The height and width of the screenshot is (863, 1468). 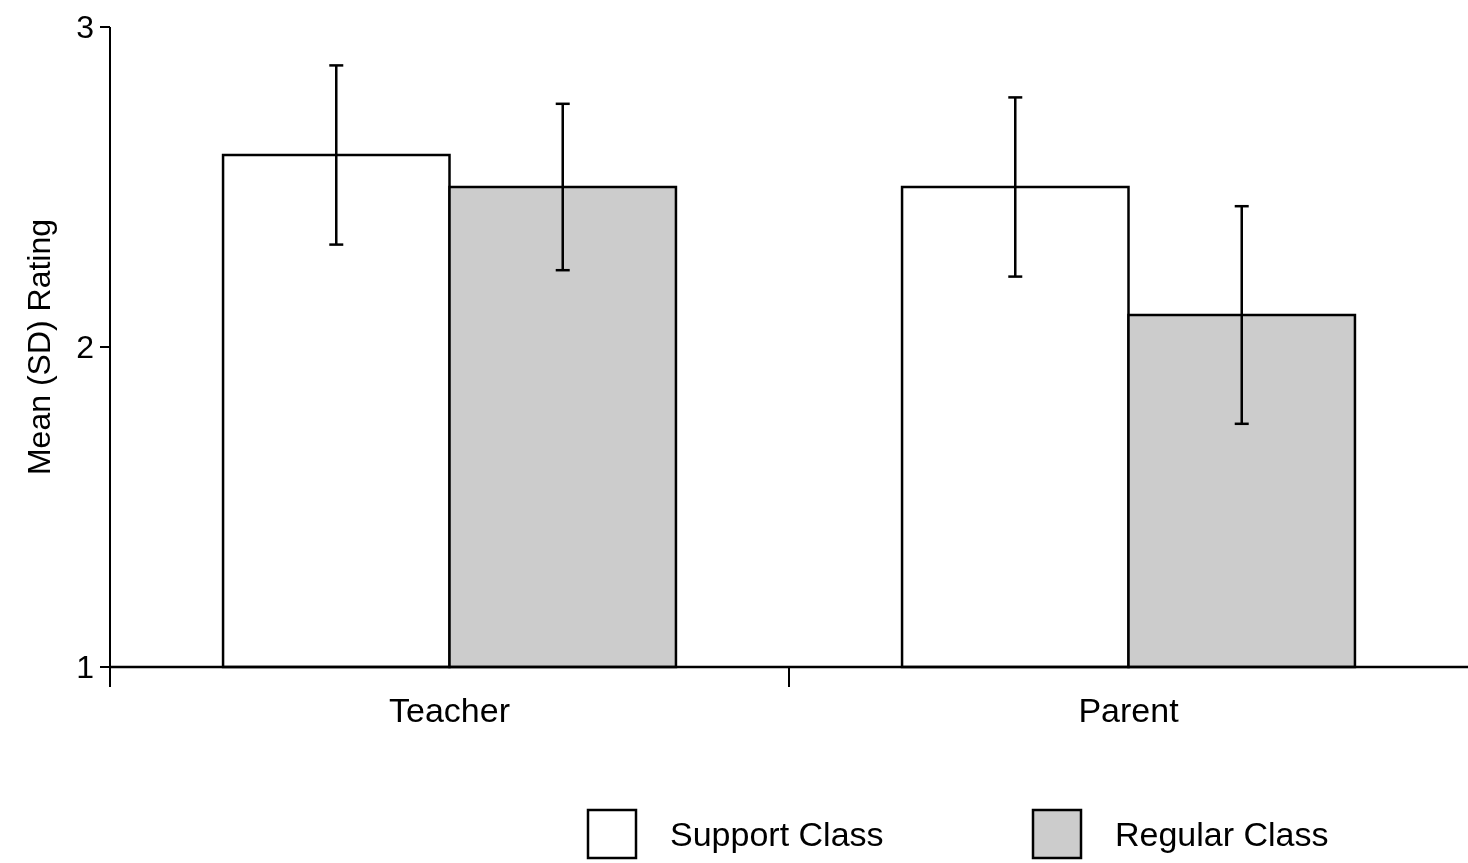 What do you see at coordinates (1222, 833) in the screenshot?
I see `legend-label: Regular Class` at bounding box center [1222, 833].